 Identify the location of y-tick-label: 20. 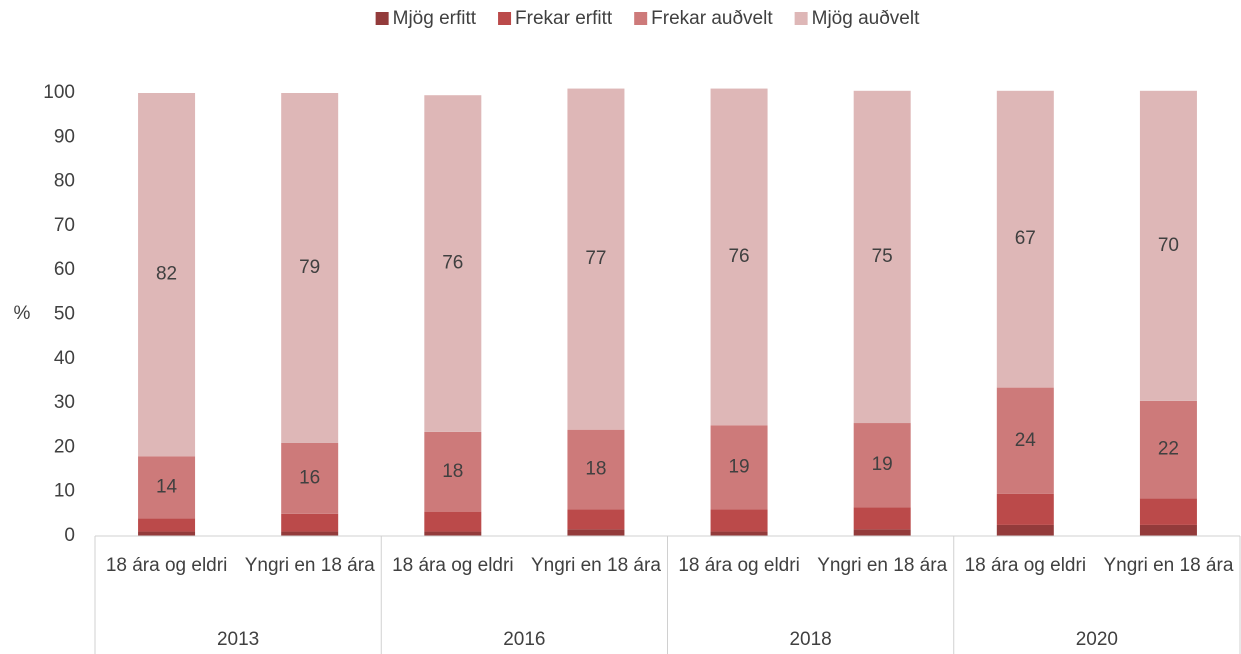
(64, 446).